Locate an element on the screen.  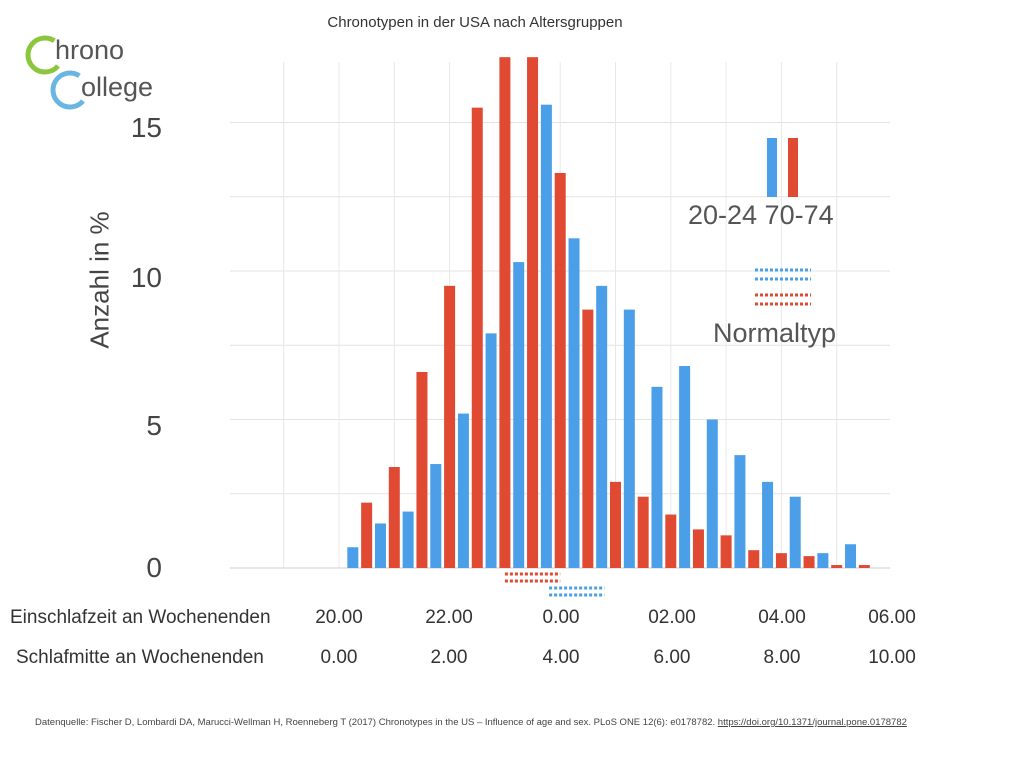
logo-word-college: ollege is located at coordinates (117, 87).